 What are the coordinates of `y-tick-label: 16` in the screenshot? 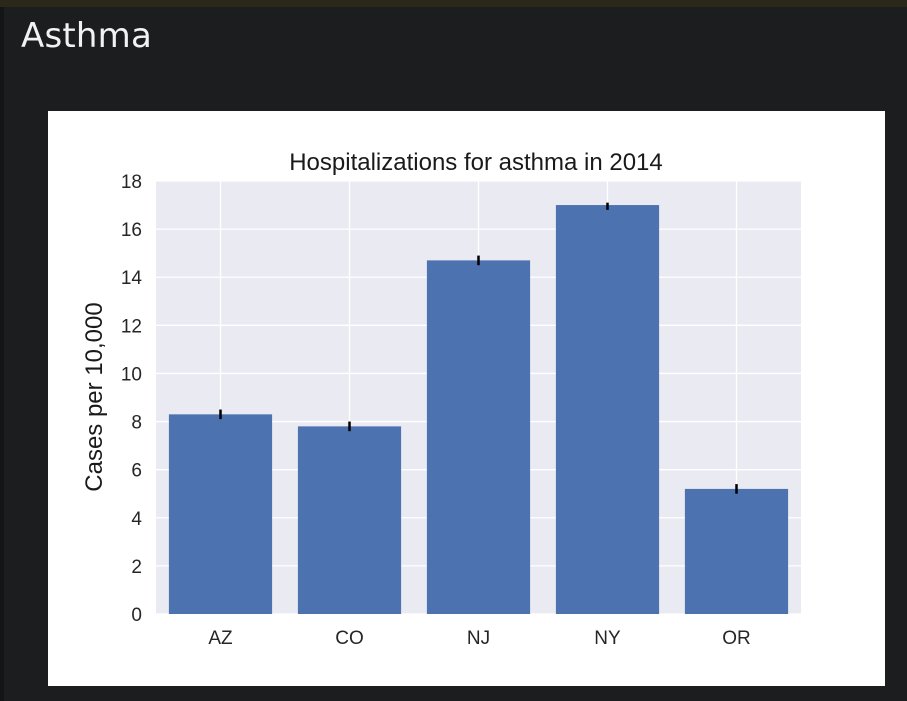 It's located at (131, 230).